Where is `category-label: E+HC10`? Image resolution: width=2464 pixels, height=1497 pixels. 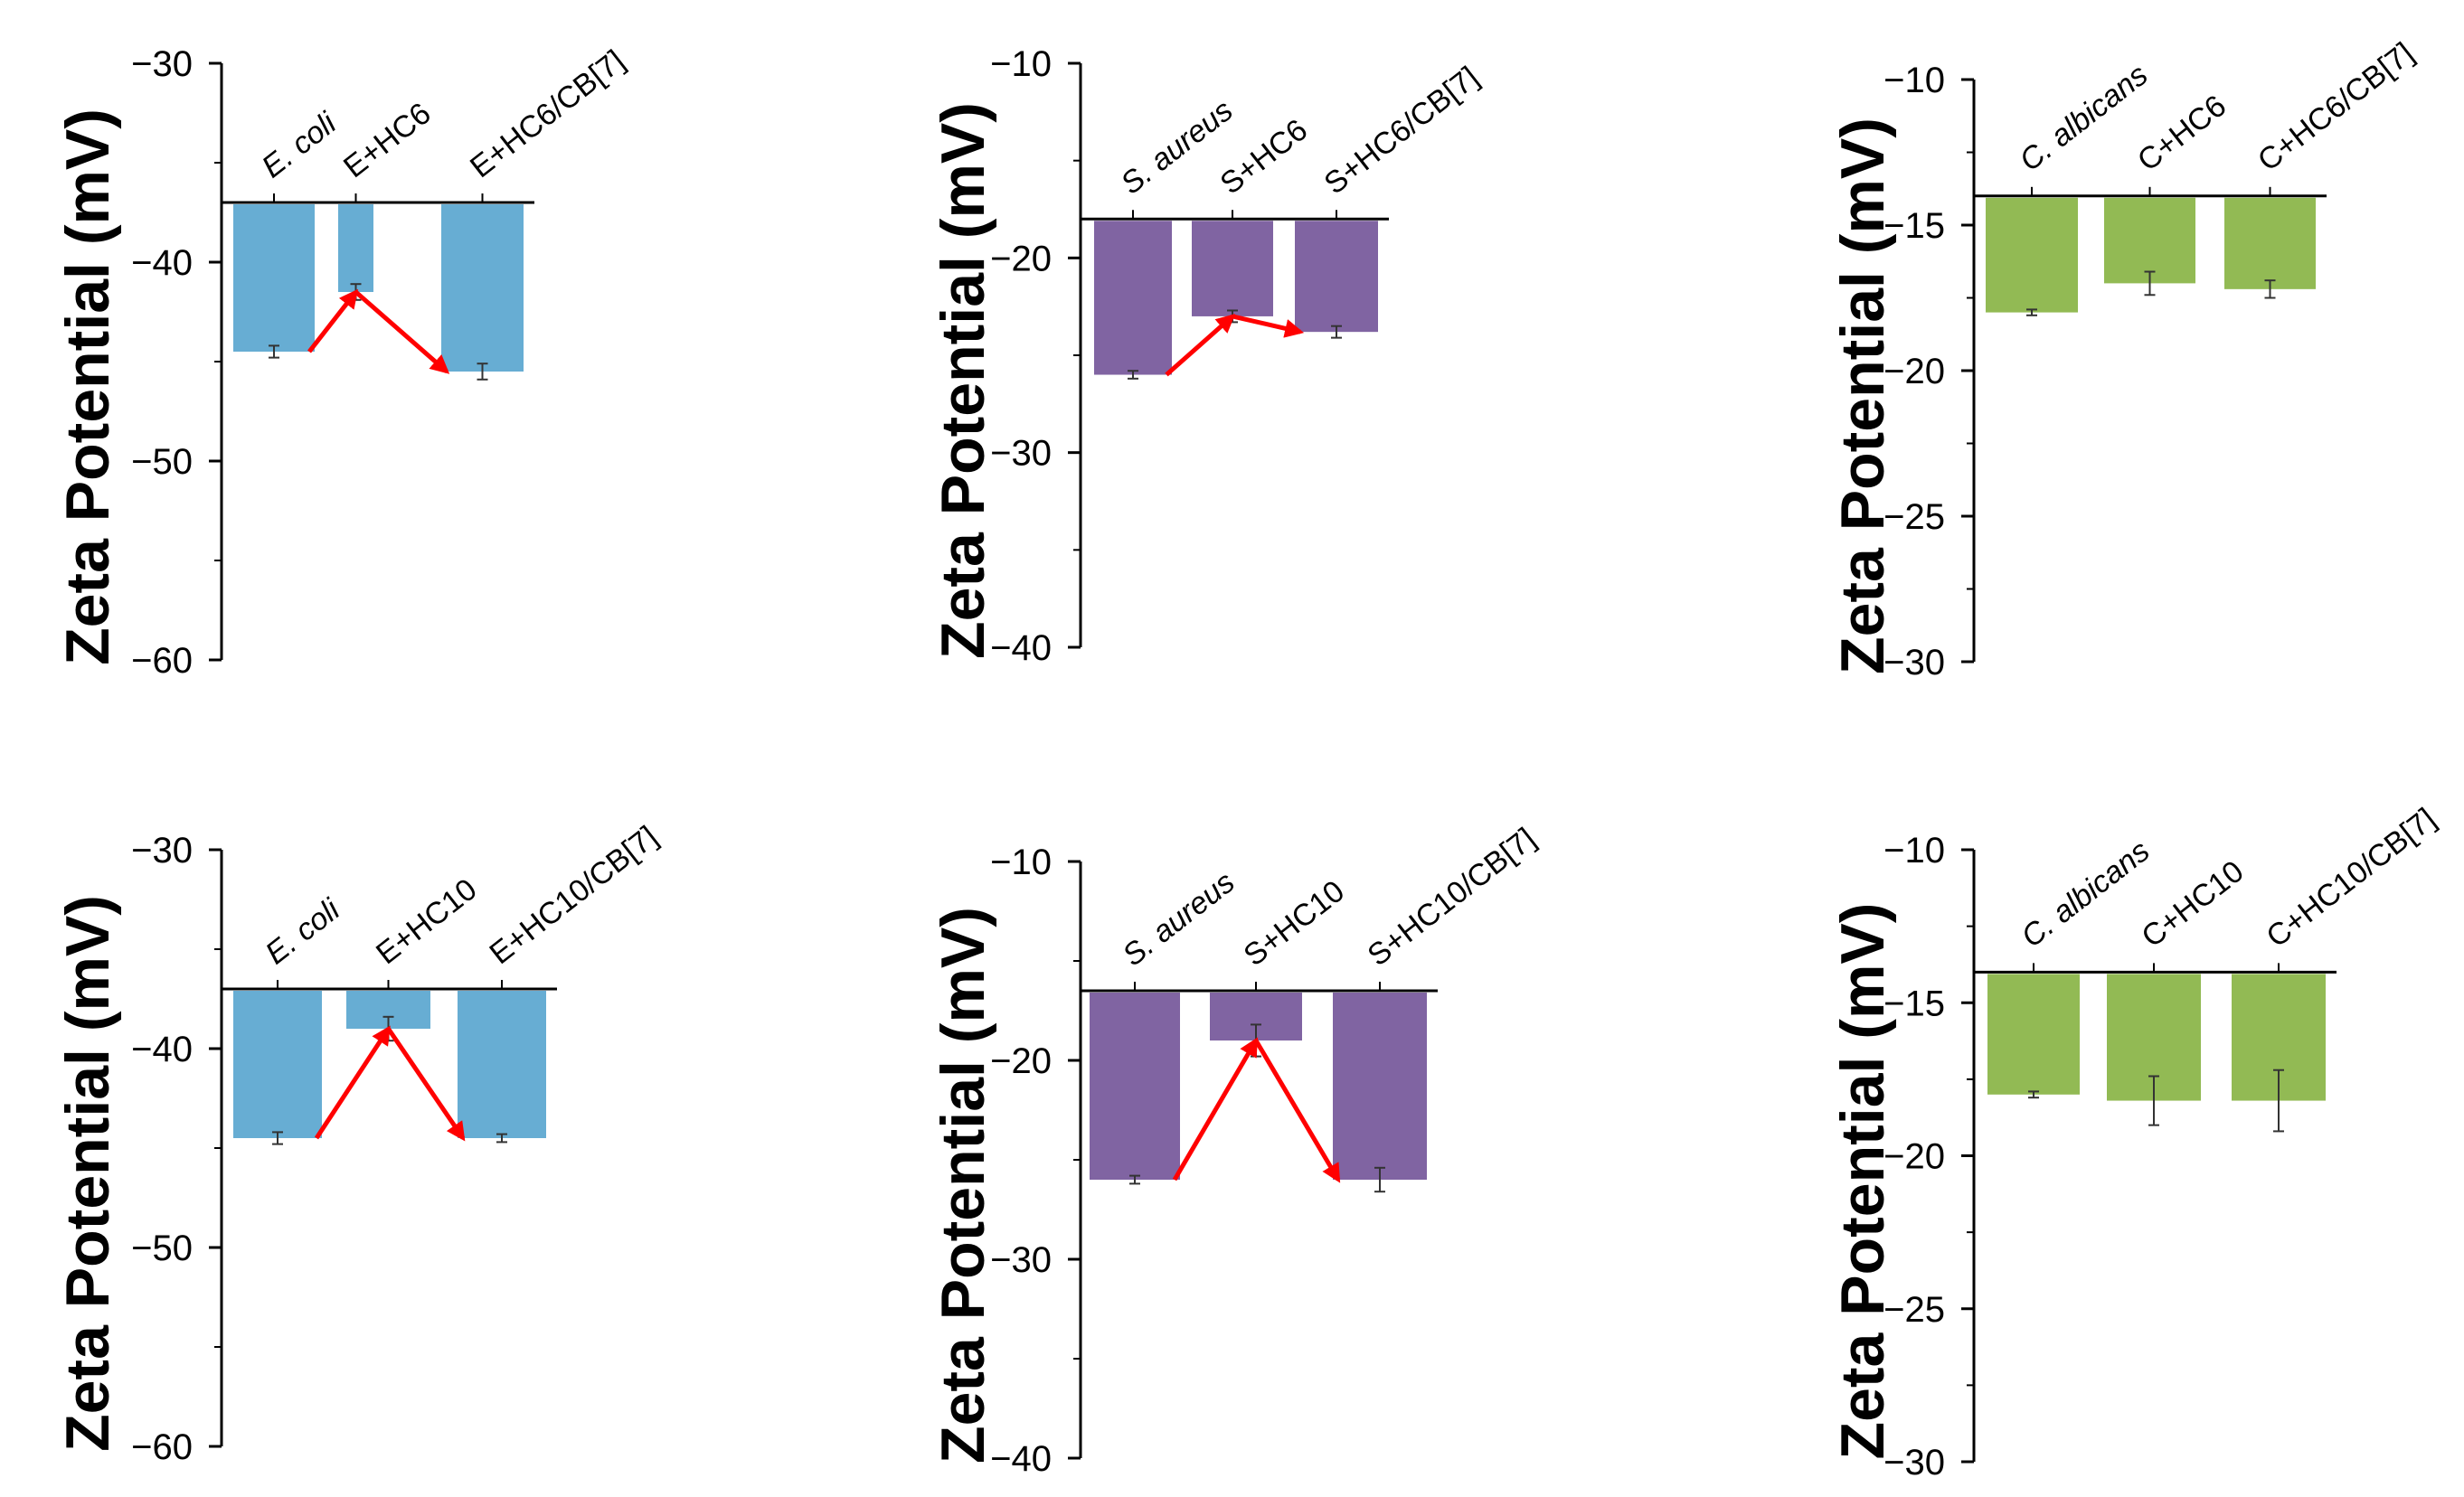
category-label: E+HC10 is located at coordinates (426, 922).